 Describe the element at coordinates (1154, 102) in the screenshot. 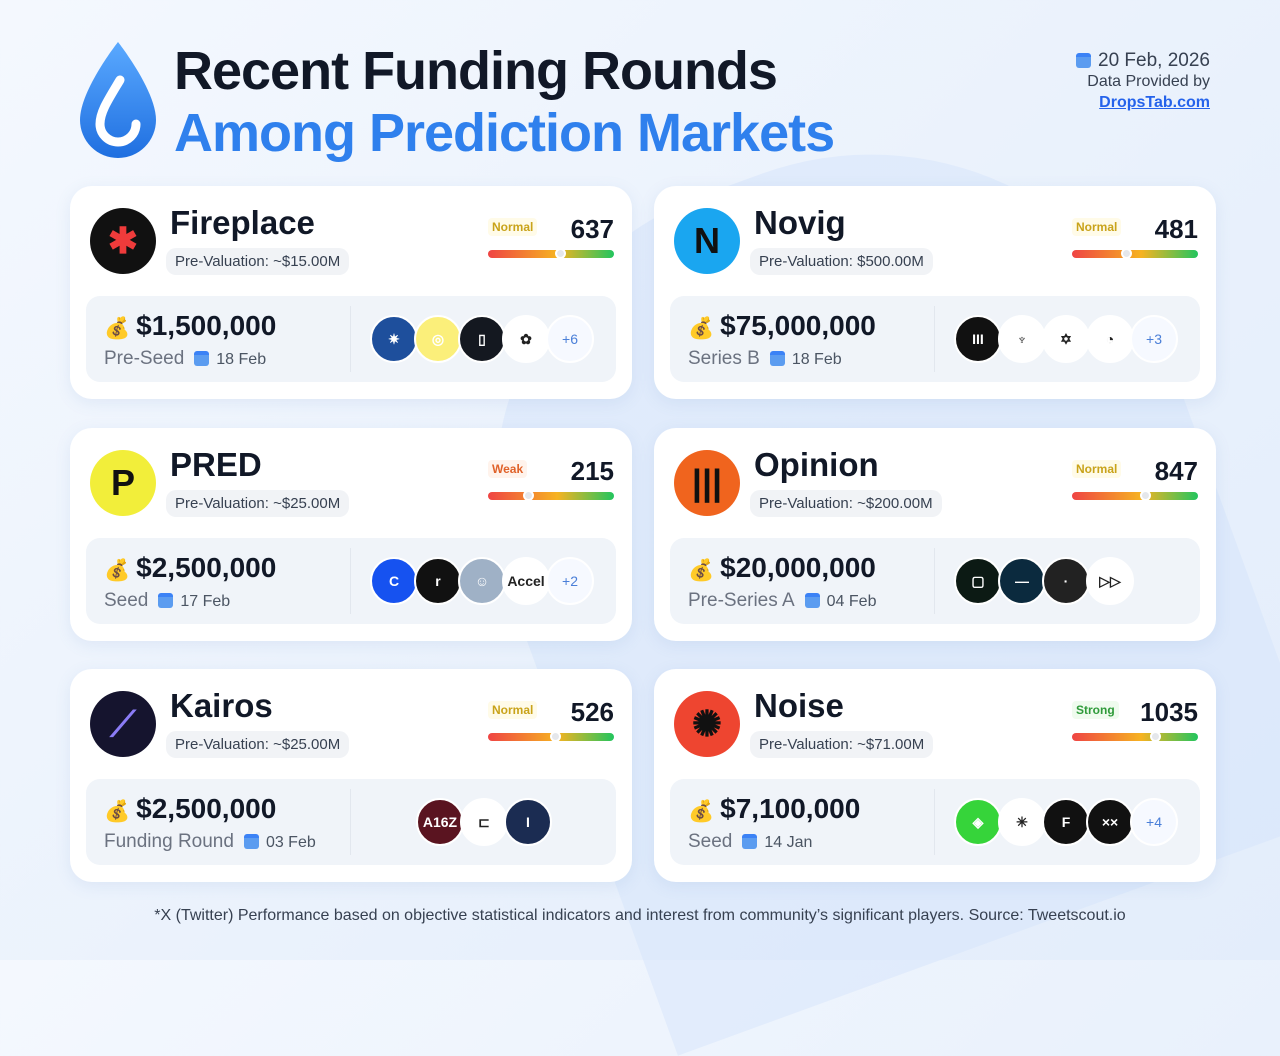

I see `dropstab-link: DropsTab.com` at that location.